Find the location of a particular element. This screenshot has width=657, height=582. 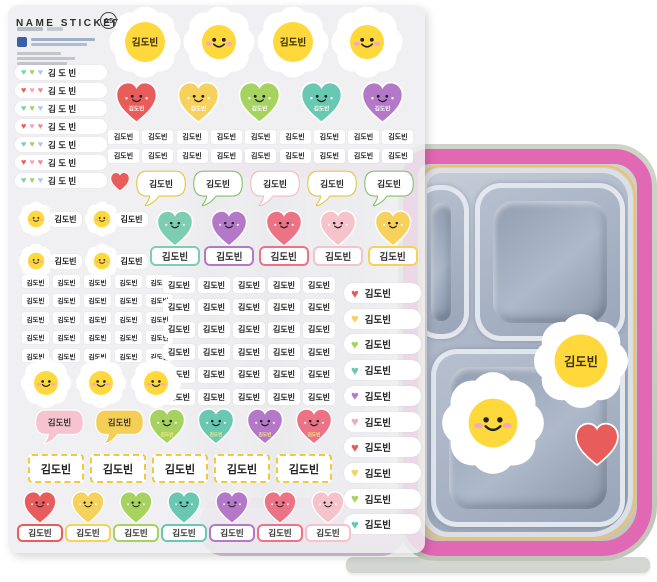

fine-print-line is located at coordinates (39, 53).